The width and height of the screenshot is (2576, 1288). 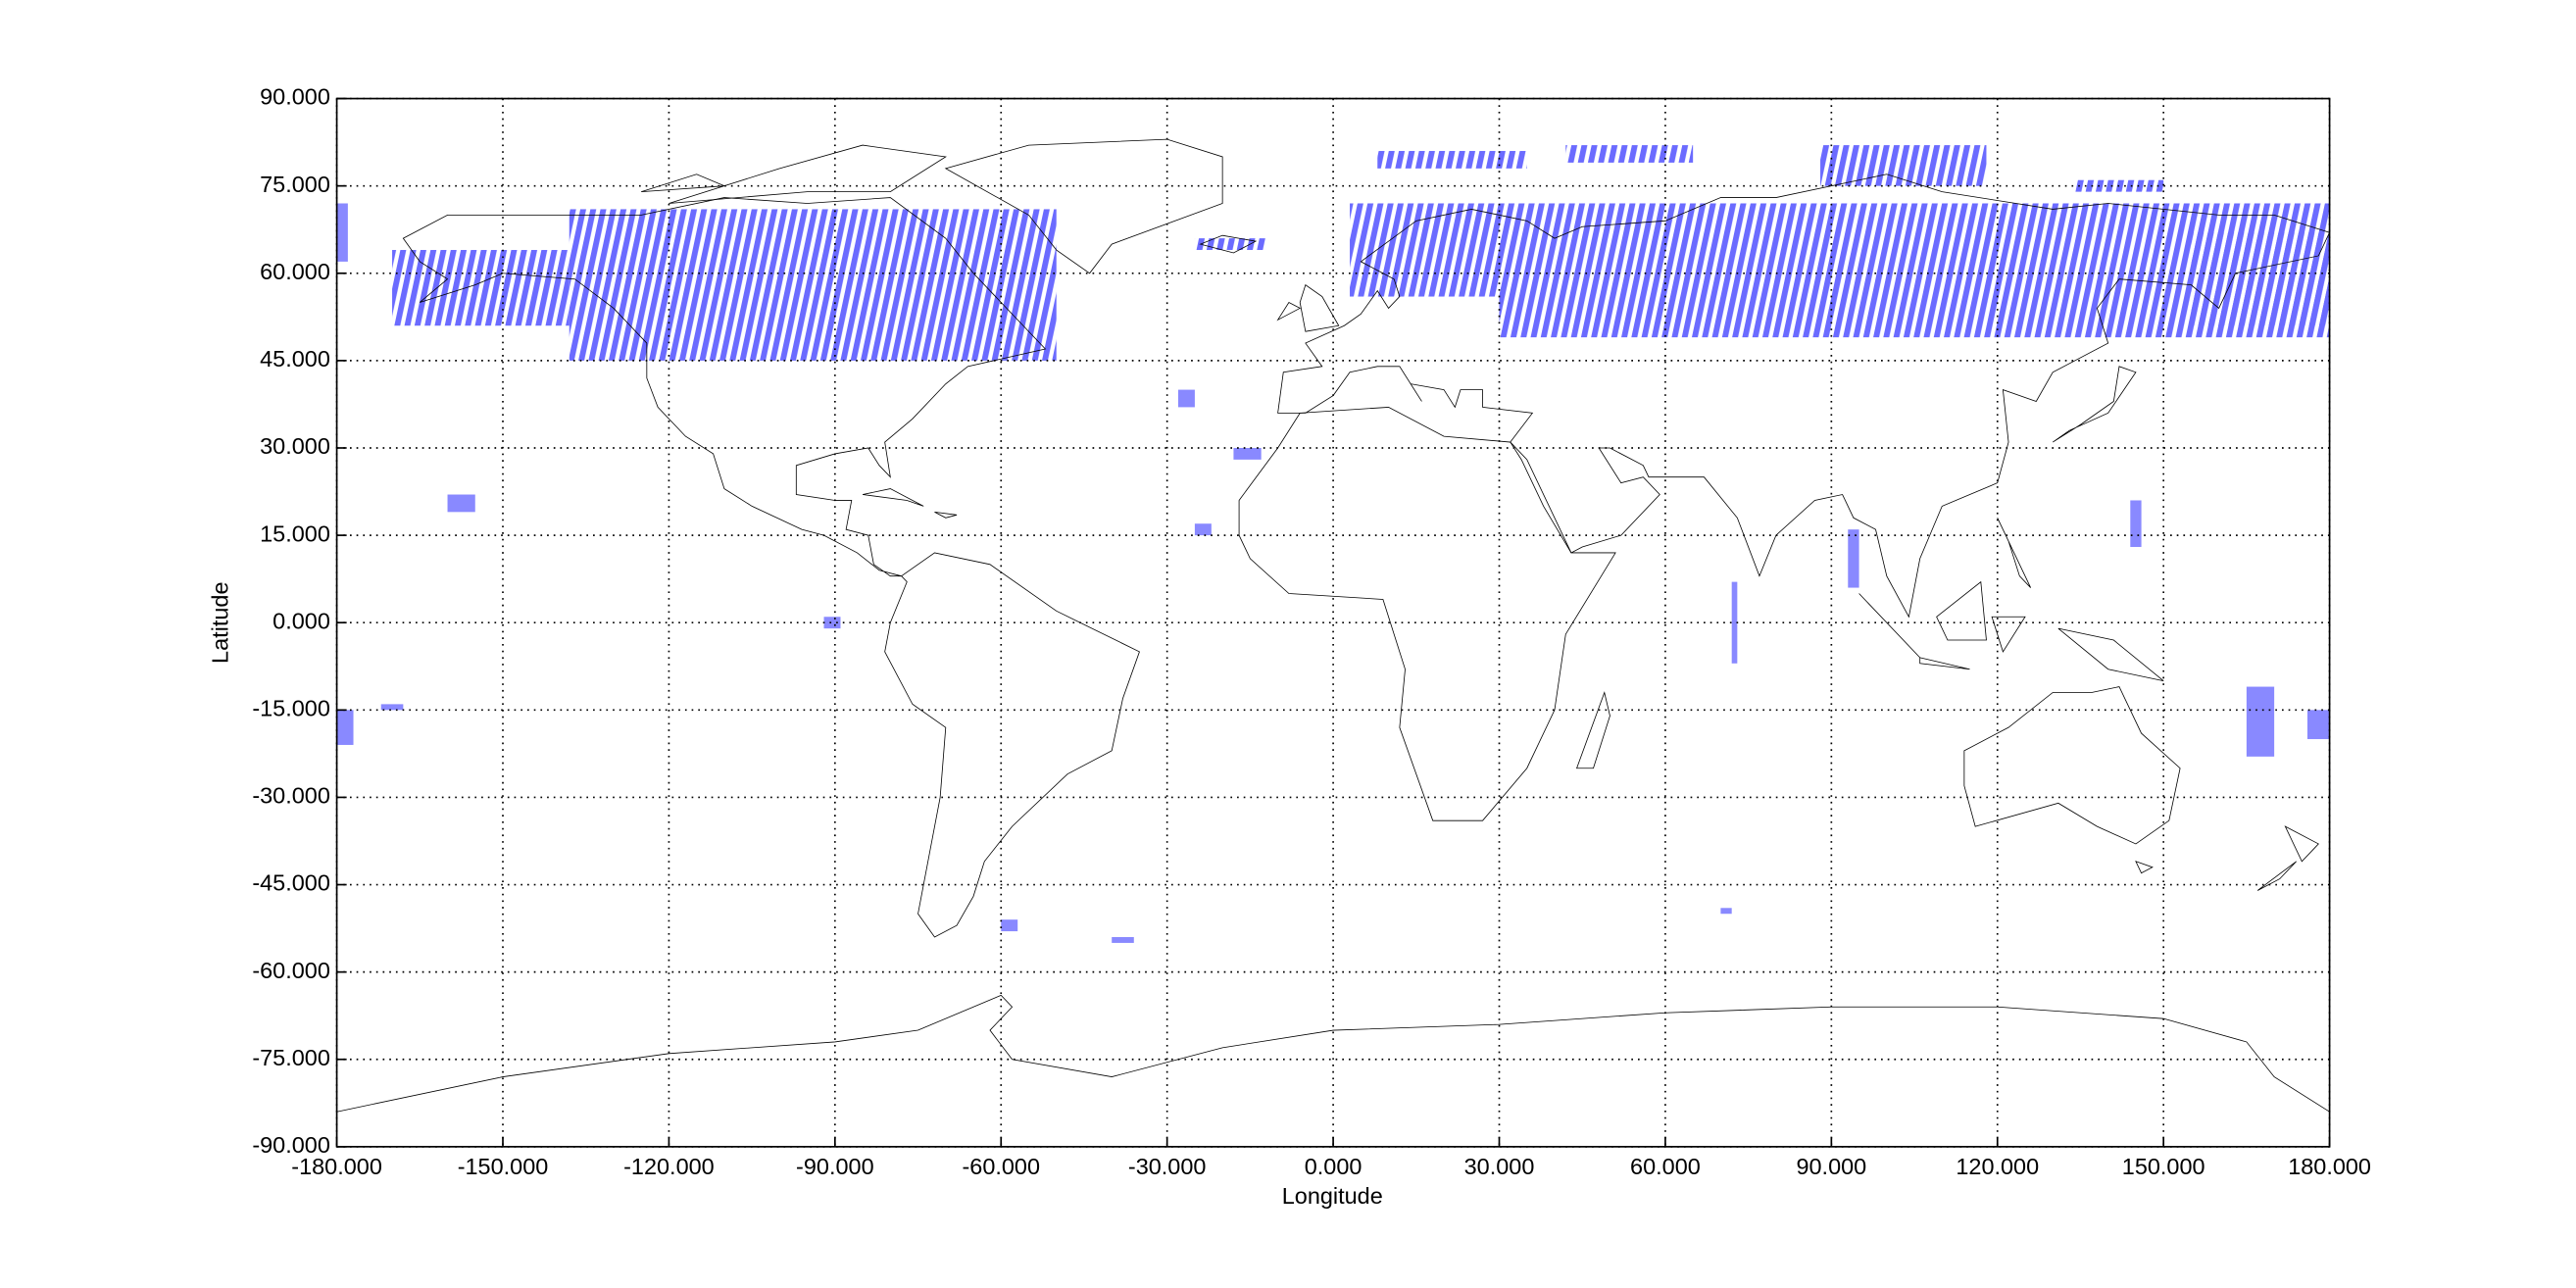 I want to click on x-tick-label: 30.000, so click(x=1499, y=1166).